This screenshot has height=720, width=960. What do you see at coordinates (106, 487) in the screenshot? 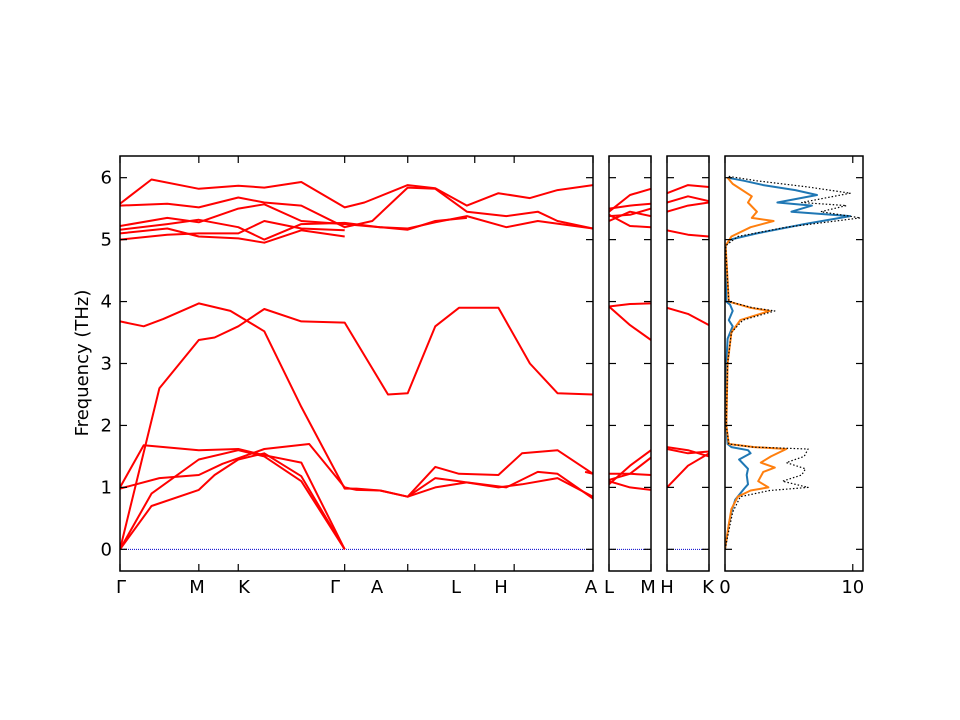
I see `y-tick-label: 1` at bounding box center [106, 487].